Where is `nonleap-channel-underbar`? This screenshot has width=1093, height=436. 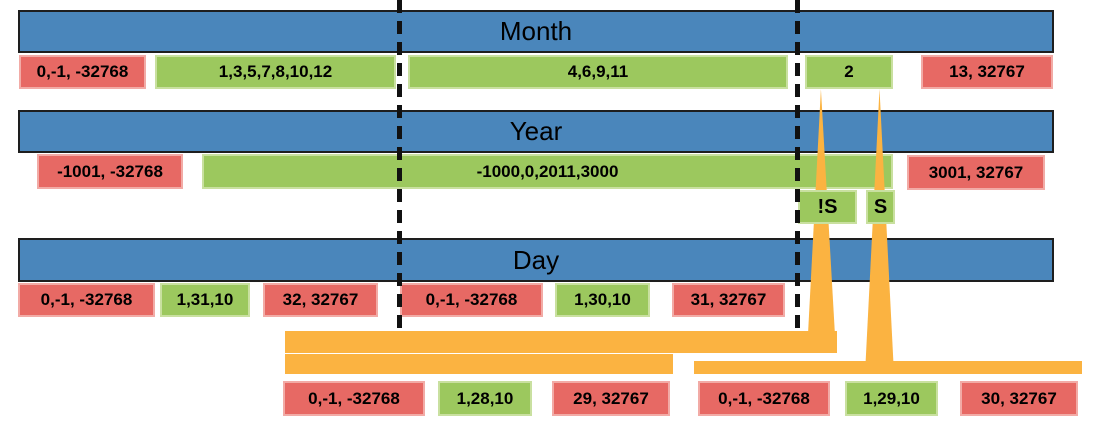
nonleap-channel-underbar is located at coordinates (479, 364).